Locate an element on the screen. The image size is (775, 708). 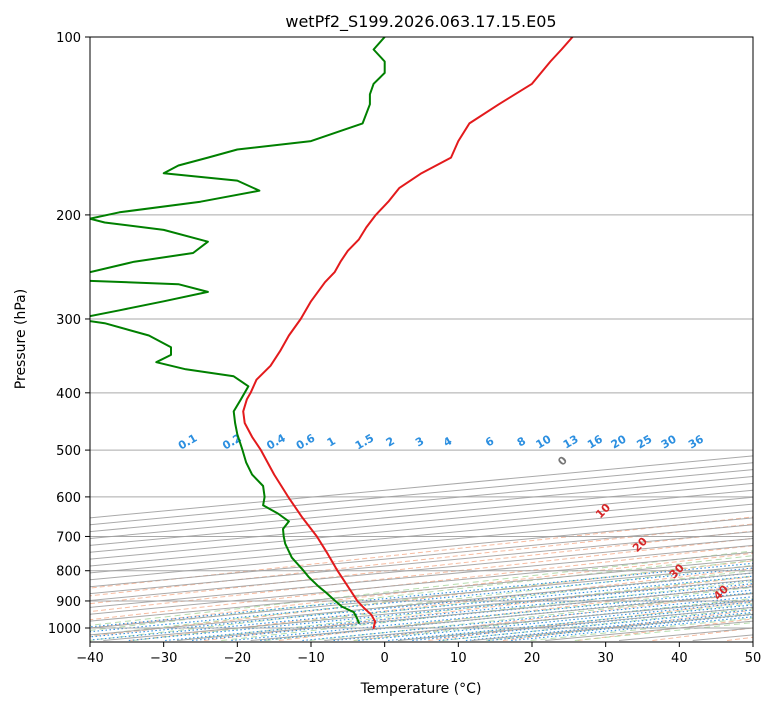
x-axis-label: Temperature (°C) is located at coordinates (421, 689).